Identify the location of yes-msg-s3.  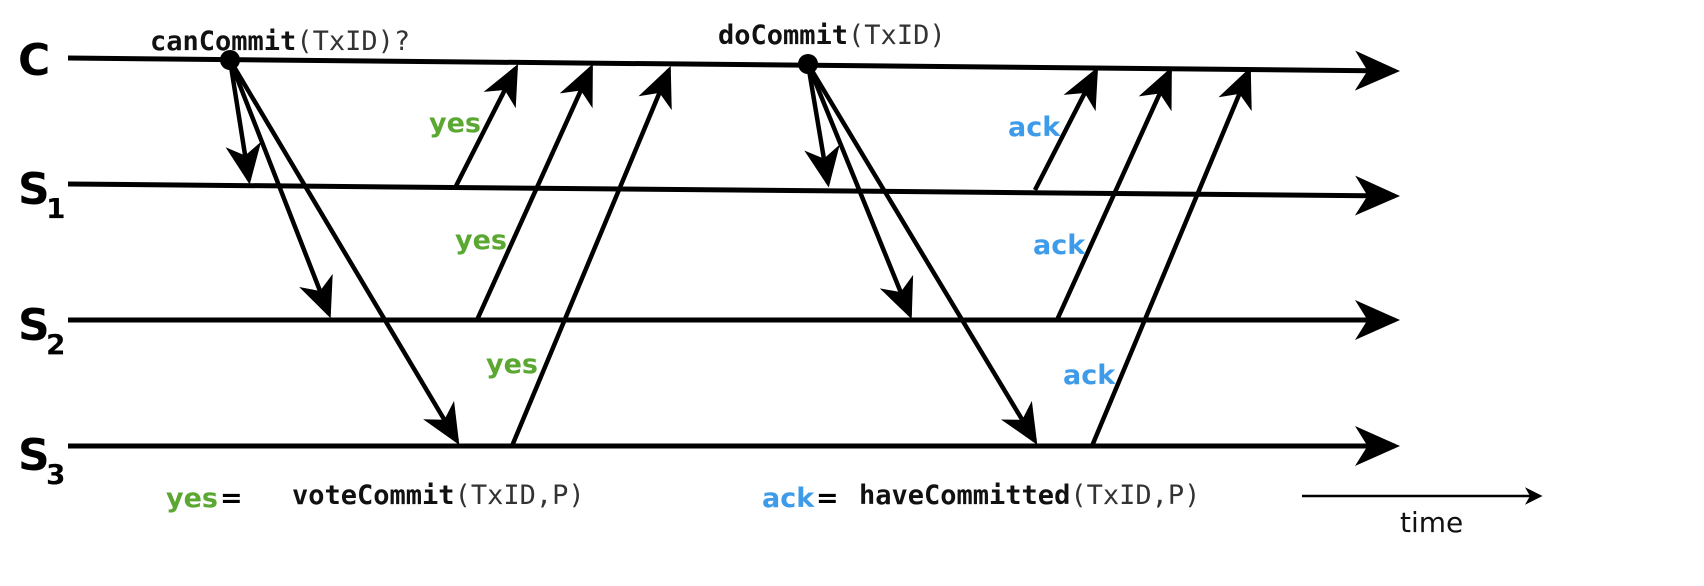
(590, 256).